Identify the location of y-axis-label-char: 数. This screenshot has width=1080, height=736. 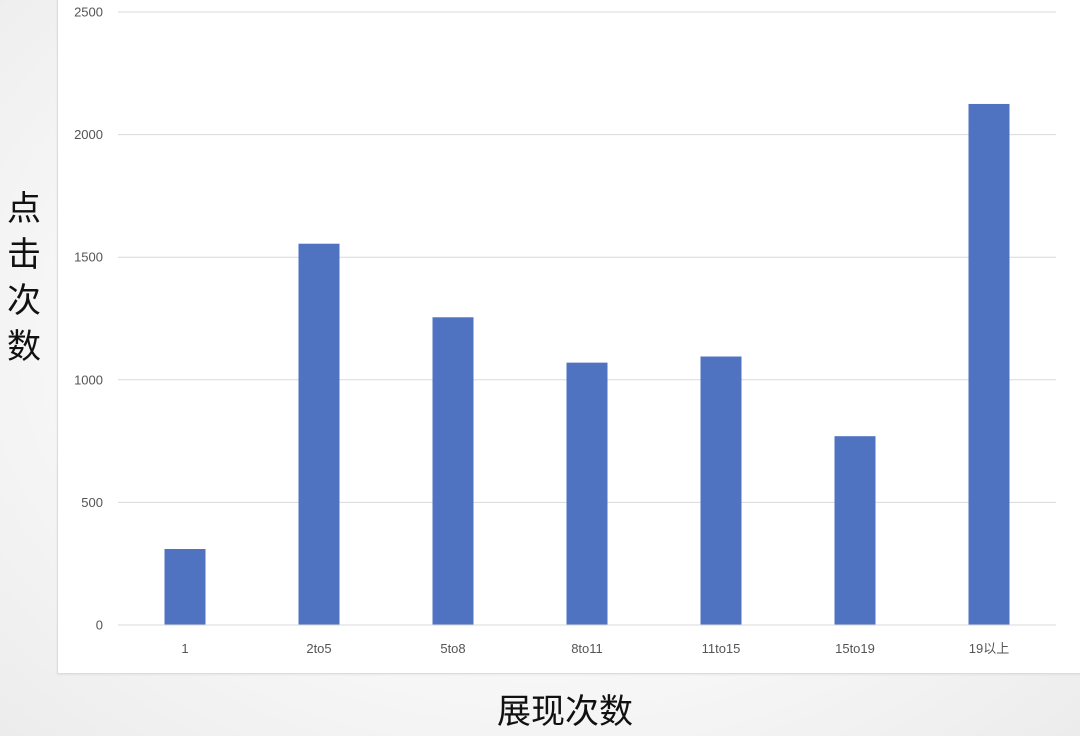
(24, 347).